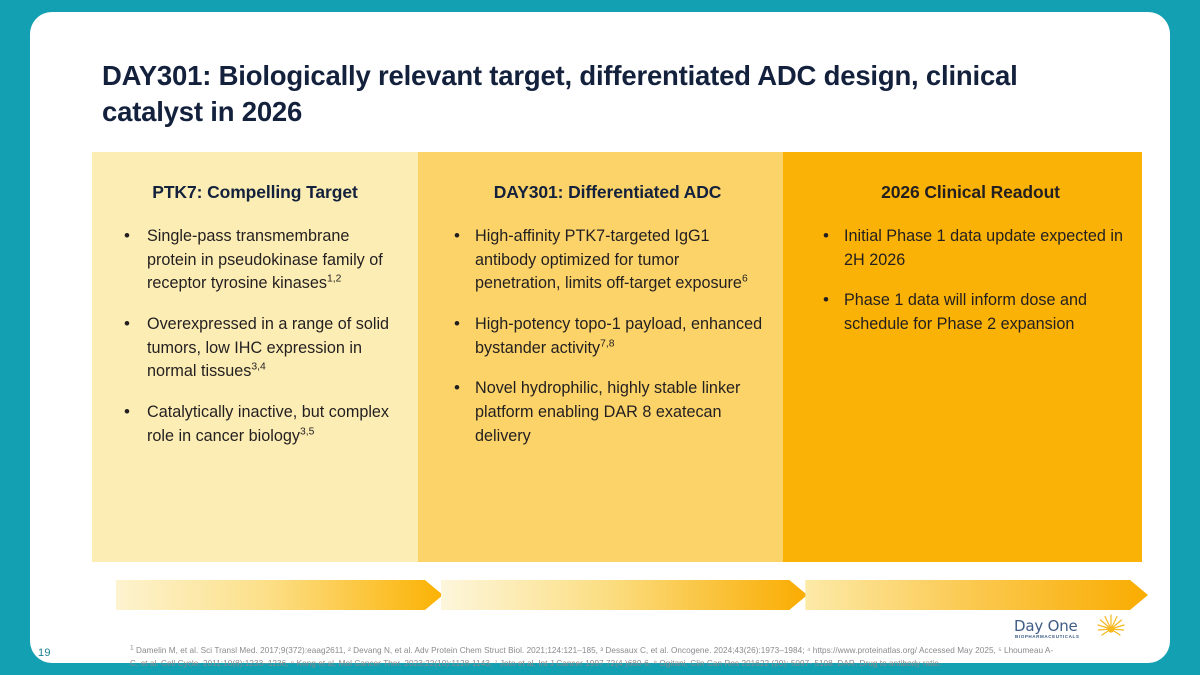 This screenshot has width=1200, height=675. Describe the element at coordinates (255, 192) in the screenshot. I see `panel-heading: PTK7: Compelling Target` at that location.